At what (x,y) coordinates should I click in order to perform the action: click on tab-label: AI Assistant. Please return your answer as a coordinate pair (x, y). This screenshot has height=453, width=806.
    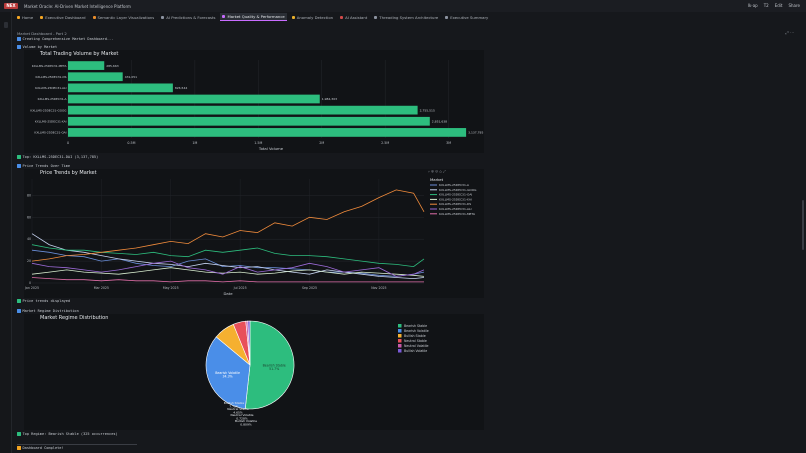
    Looking at the image, I should click on (356, 17).